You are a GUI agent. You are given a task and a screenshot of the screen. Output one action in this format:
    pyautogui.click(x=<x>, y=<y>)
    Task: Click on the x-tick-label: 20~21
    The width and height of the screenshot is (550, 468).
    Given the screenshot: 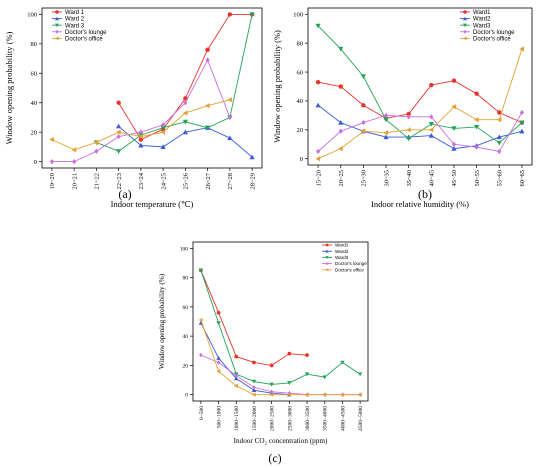 What is the action you would take?
    pyautogui.click(x=74, y=181)
    